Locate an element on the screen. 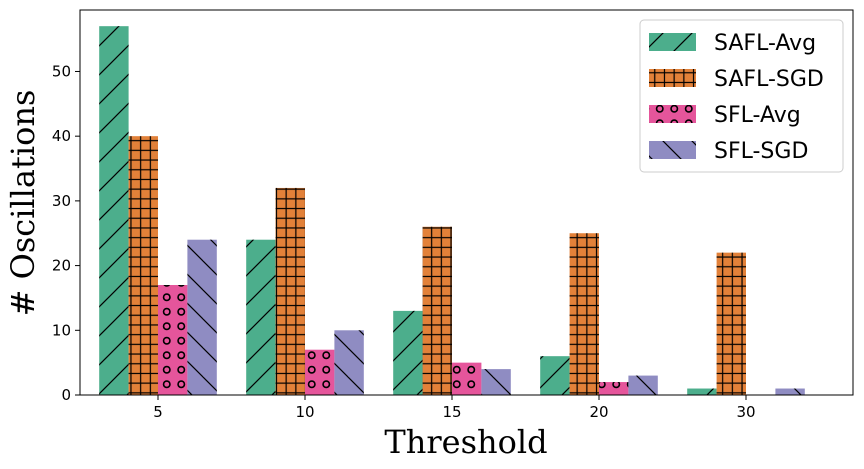  legend-box is located at coordinates (741, 96).